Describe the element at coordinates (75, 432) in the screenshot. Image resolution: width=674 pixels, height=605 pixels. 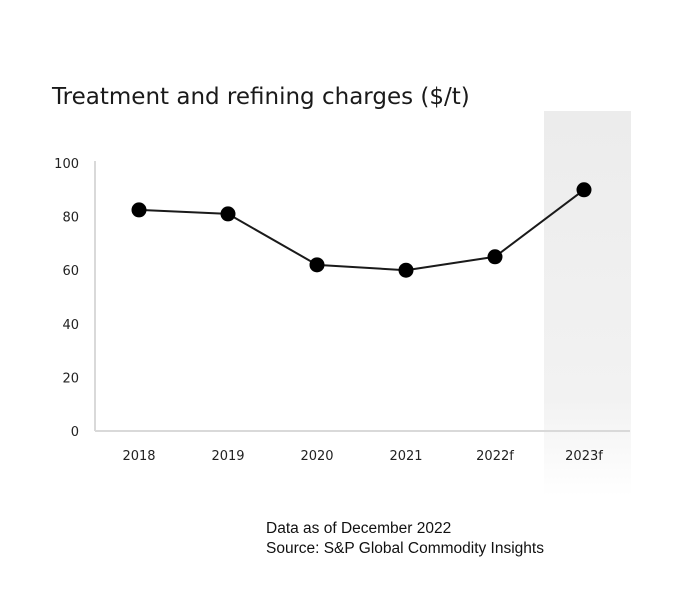
I see `y-tick-label-0: 0` at that location.